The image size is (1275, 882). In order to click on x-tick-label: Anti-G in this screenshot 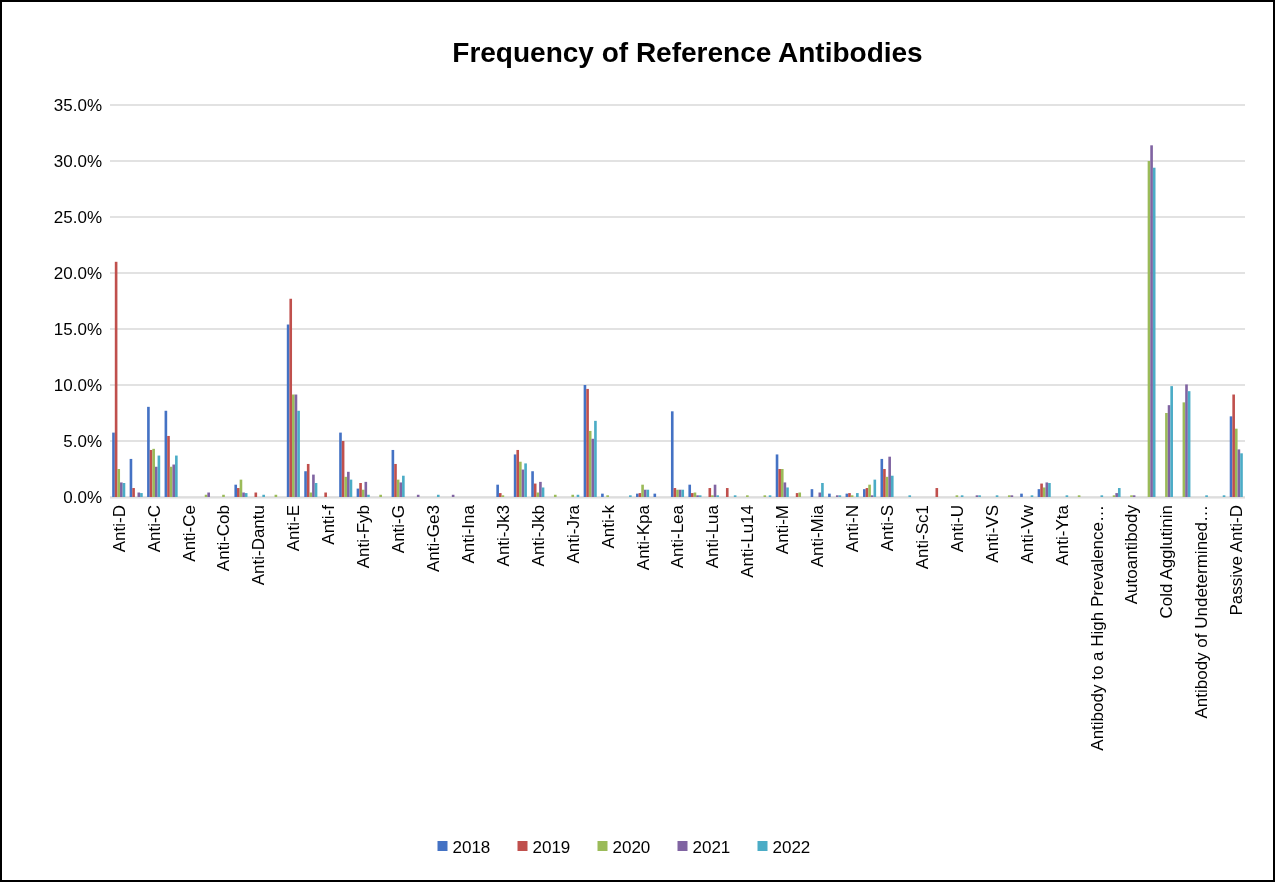, I will do `click(399, 529)`.